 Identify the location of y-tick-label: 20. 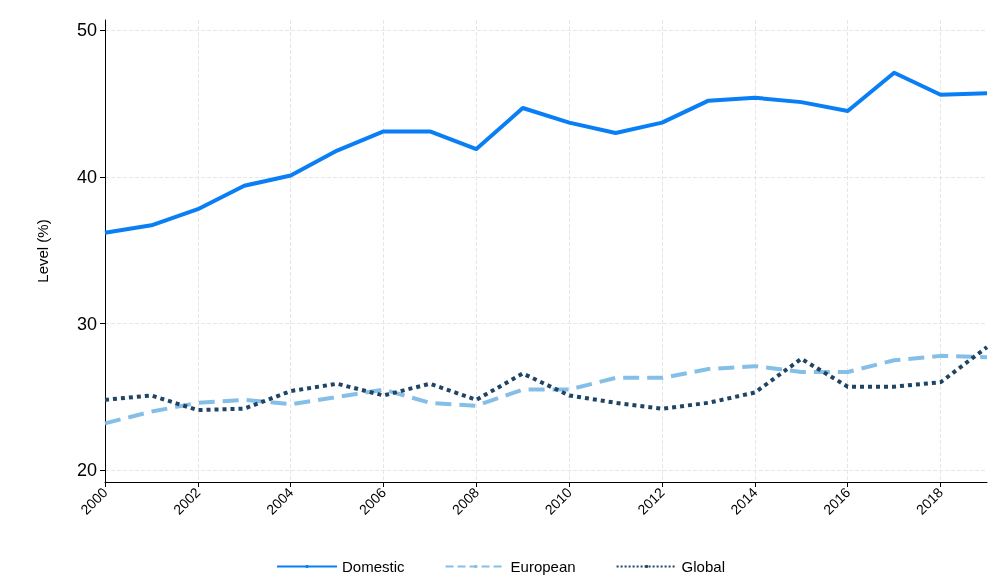
(86, 470).